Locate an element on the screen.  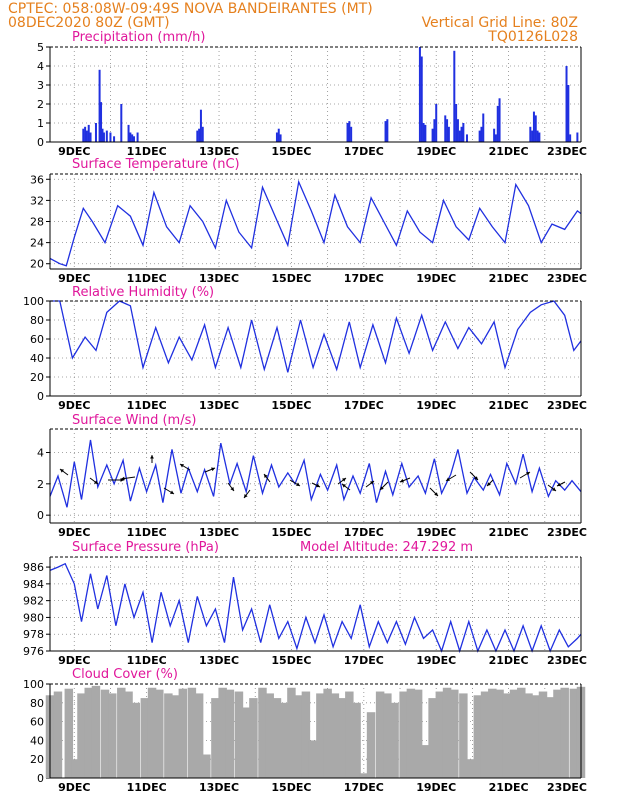
header-grid-line: Vertical Grid Line: 80Z is located at coordinates (500, 23).